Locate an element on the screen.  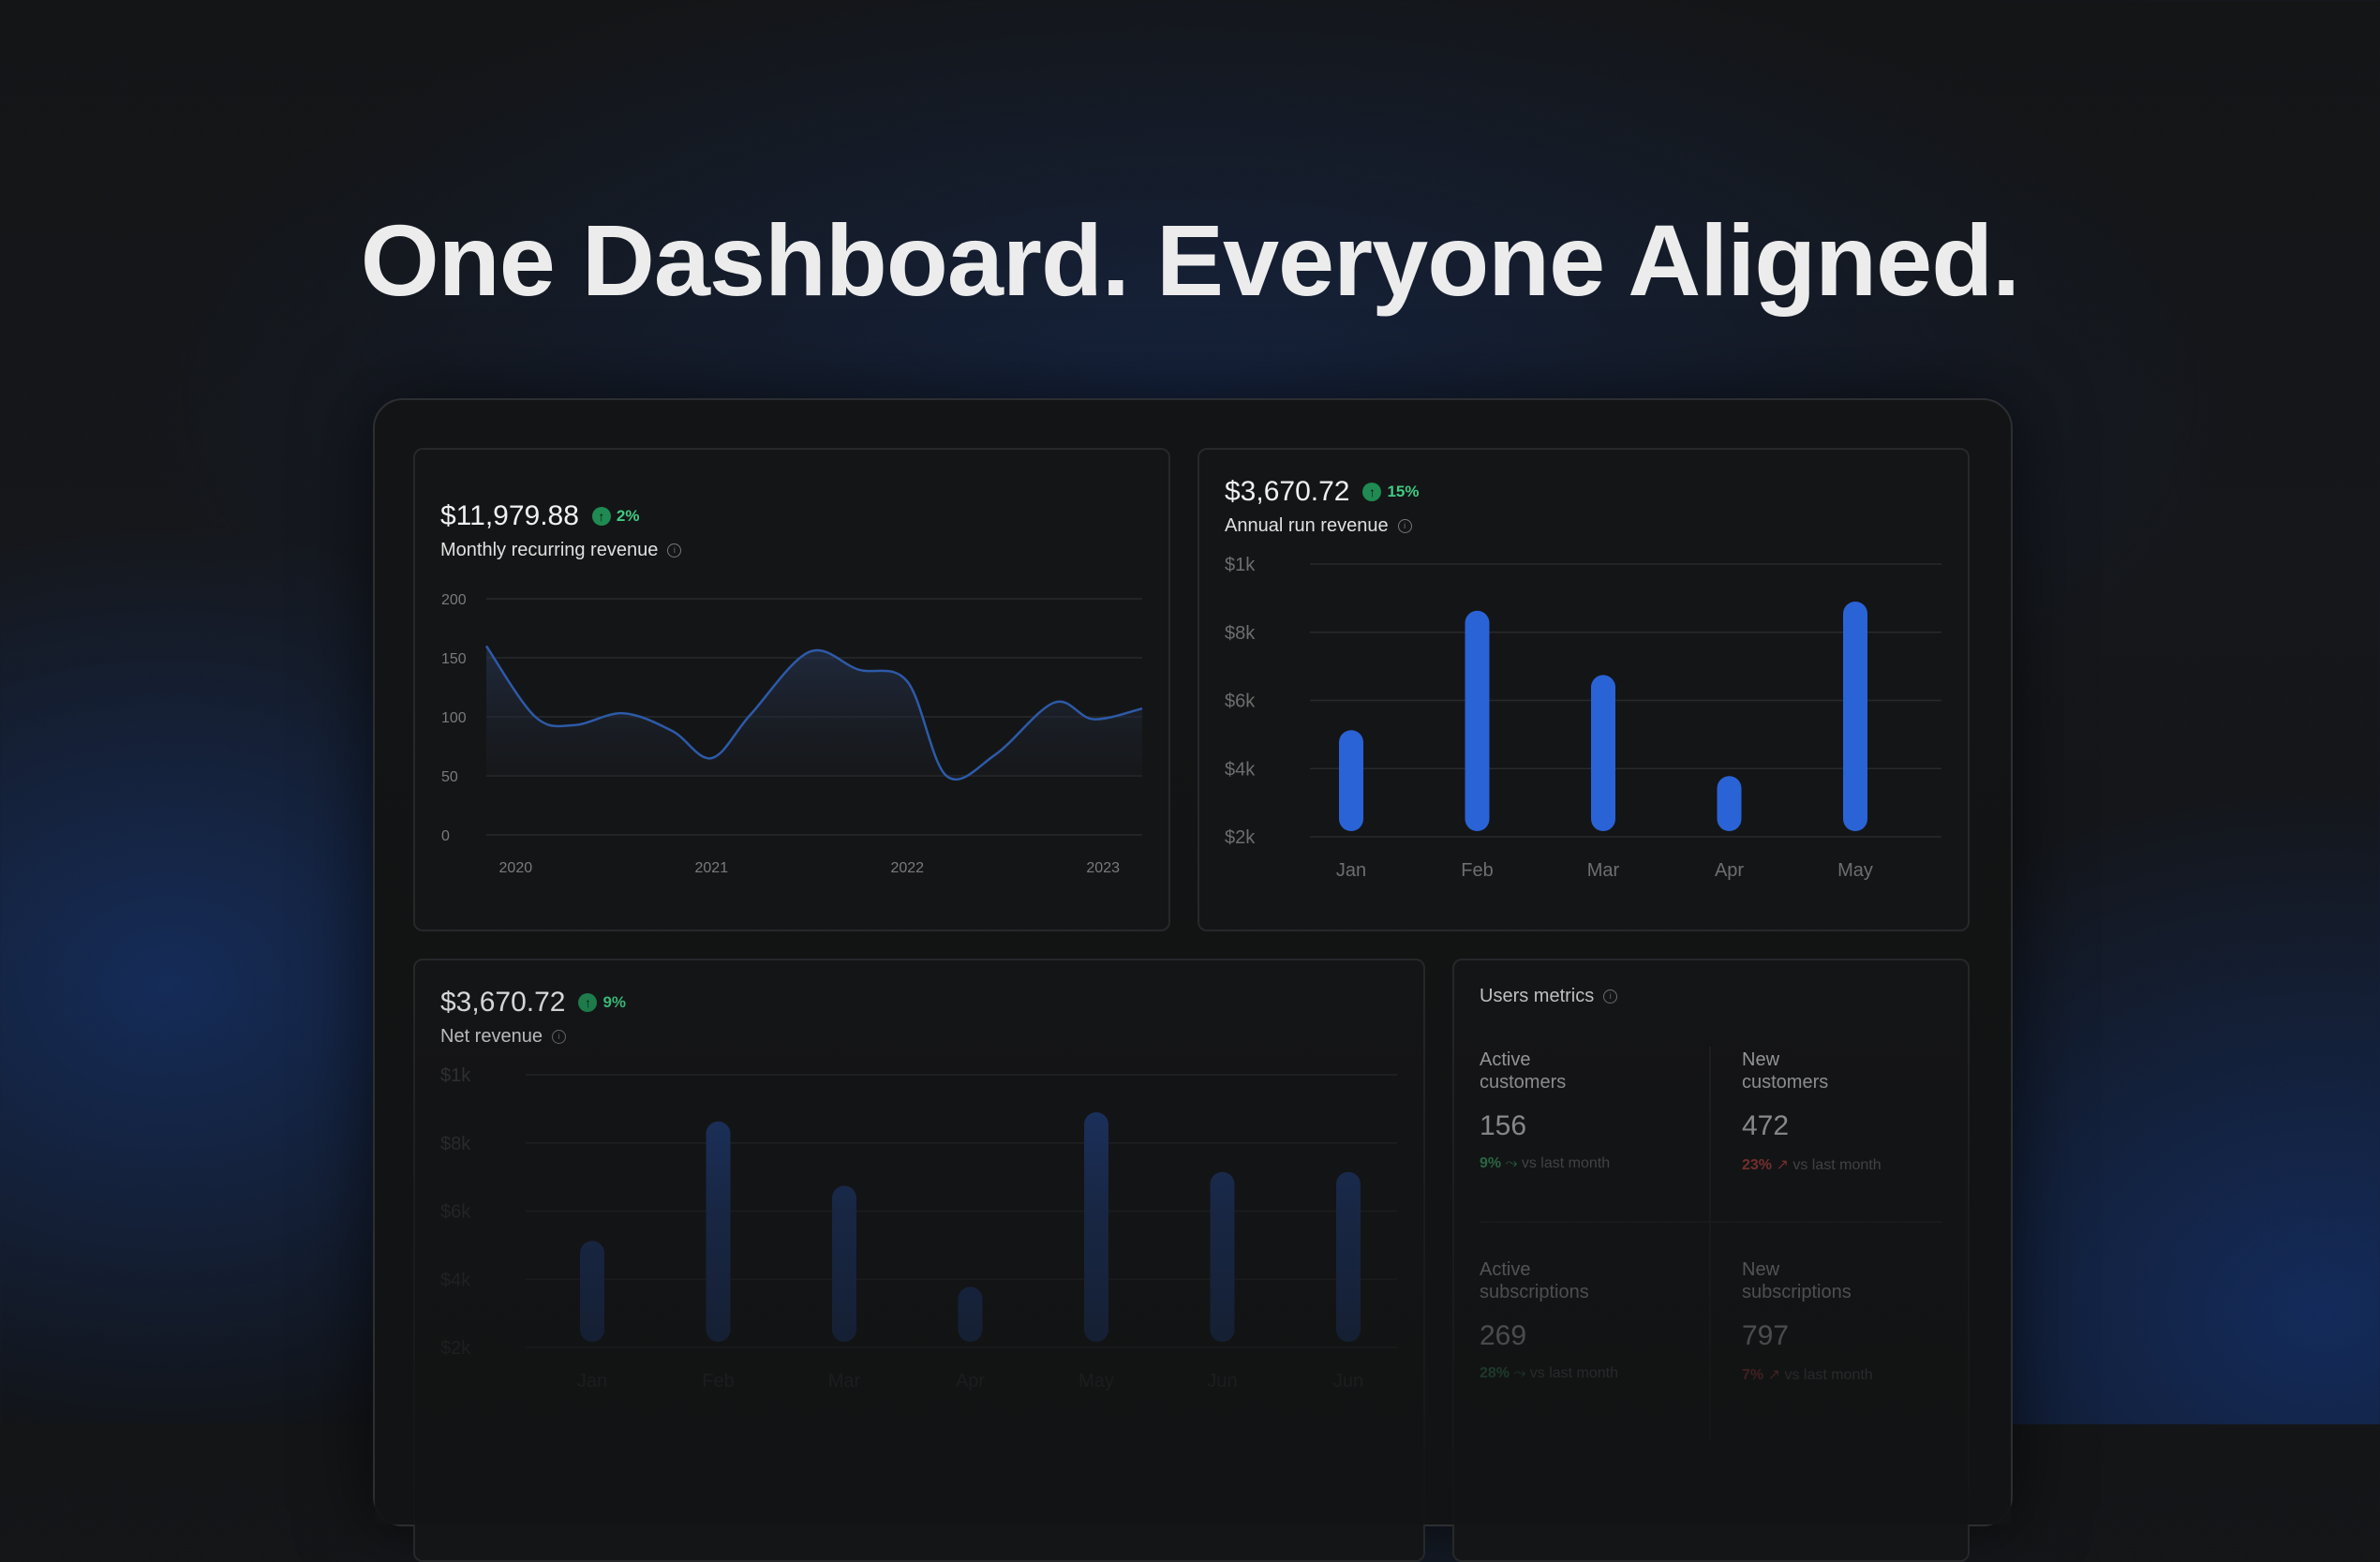
mrr-value: $11,979.88 is located at coordinates (509, 515).